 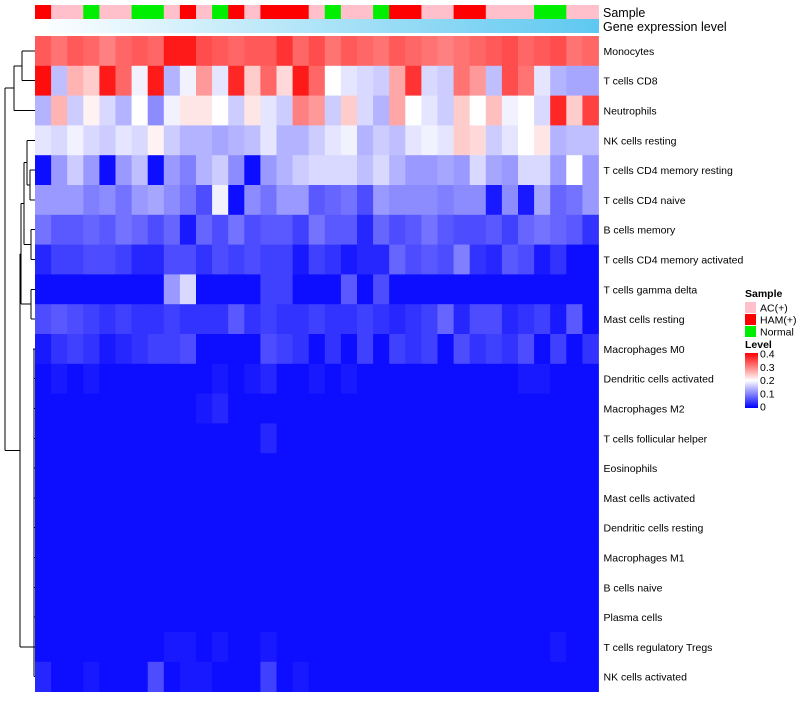 What do you see at coordinates (760, 376) in the screenshot?
I see `level-legend: Level 0.40.30.20.1 0` at bounding box center [760, 376].